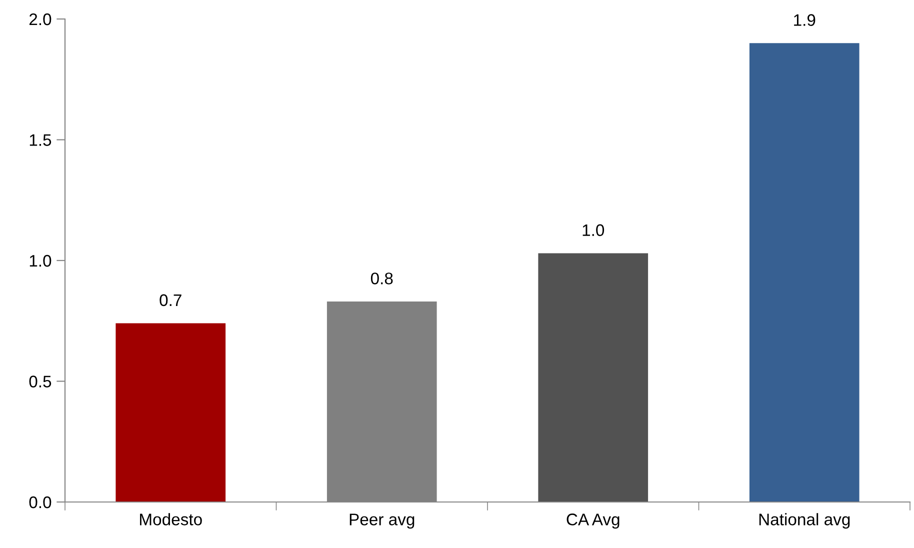 The width and height of the screenshot is (914, 548). Describe the element at coordinates (41, 260) in the screenshot. I see `y-tick-label: 1.0` at that location.